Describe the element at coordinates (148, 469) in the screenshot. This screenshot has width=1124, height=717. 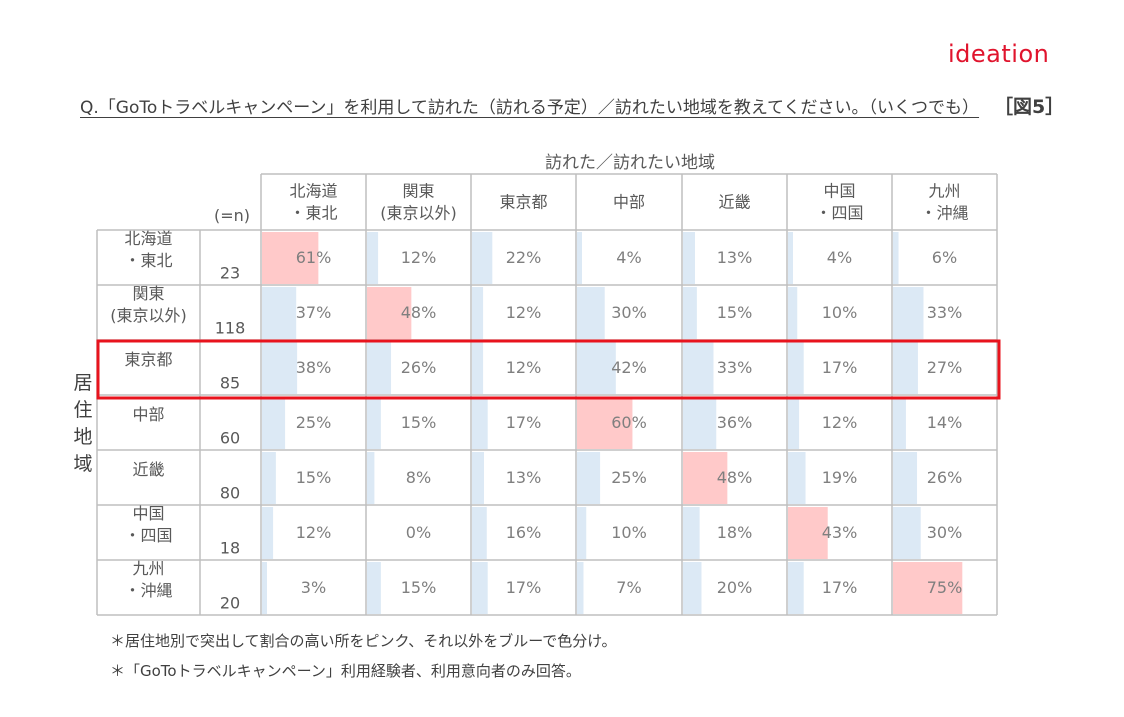
I see `row-label: 近畿` at that location.